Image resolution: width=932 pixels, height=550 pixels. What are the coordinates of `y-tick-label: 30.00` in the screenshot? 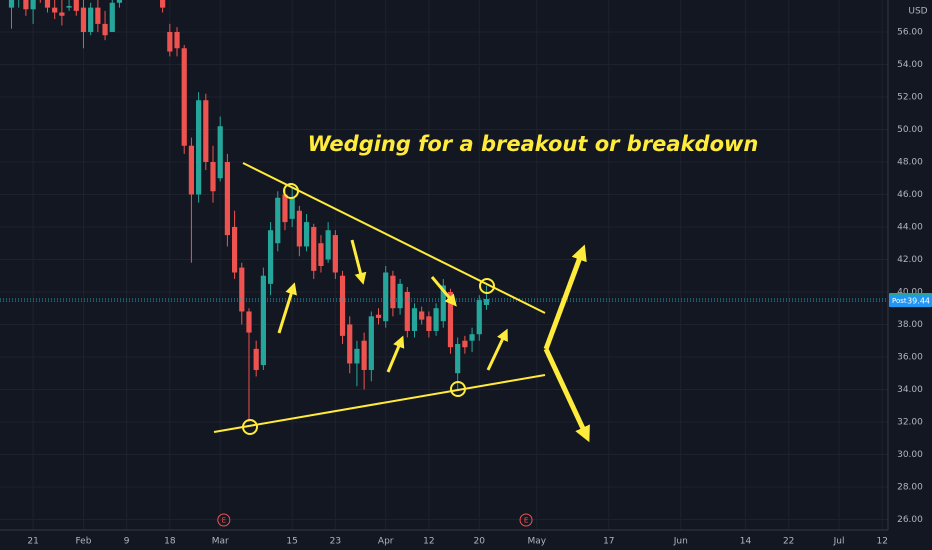 It's located at (910, 455).